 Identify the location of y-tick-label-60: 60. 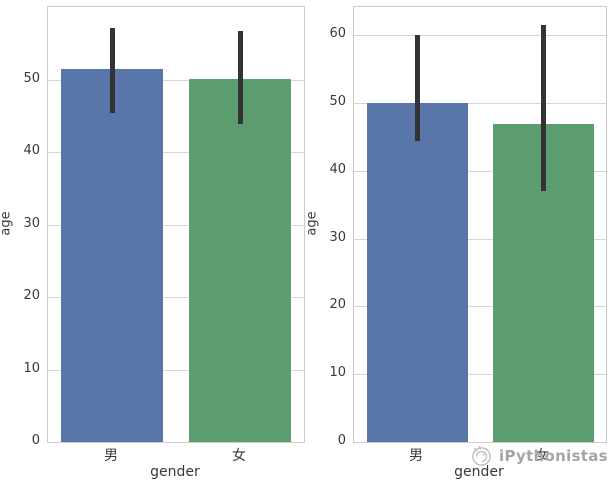
(337, 33).